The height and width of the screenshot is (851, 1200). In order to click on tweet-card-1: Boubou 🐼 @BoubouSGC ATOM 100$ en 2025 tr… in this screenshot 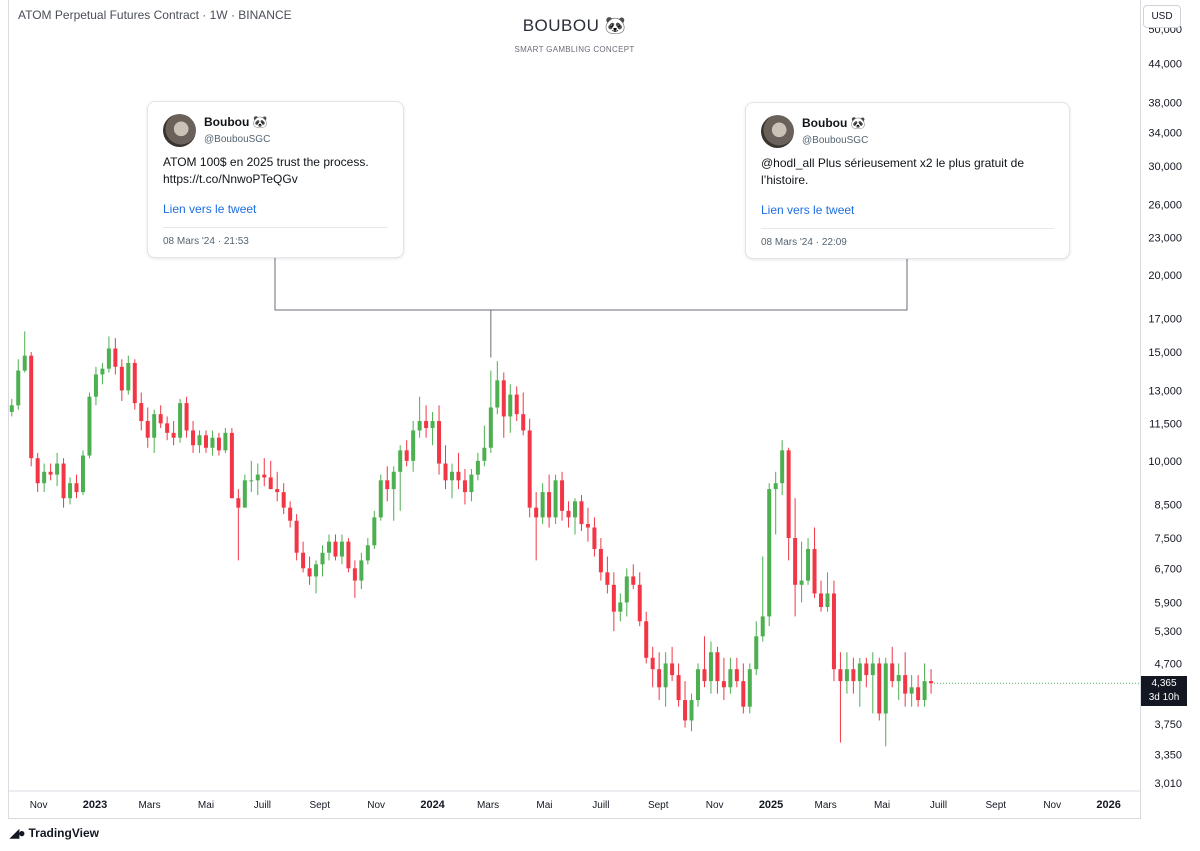, I will do `click(275, 179)`.